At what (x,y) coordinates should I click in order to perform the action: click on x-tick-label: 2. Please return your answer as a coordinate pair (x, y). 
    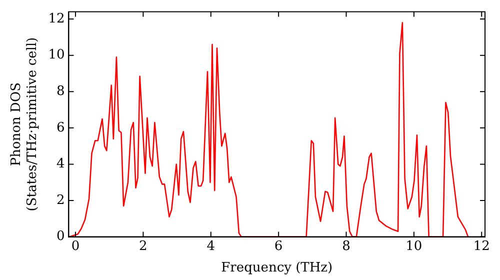
    Looking at the image, I should click on (143, 246).